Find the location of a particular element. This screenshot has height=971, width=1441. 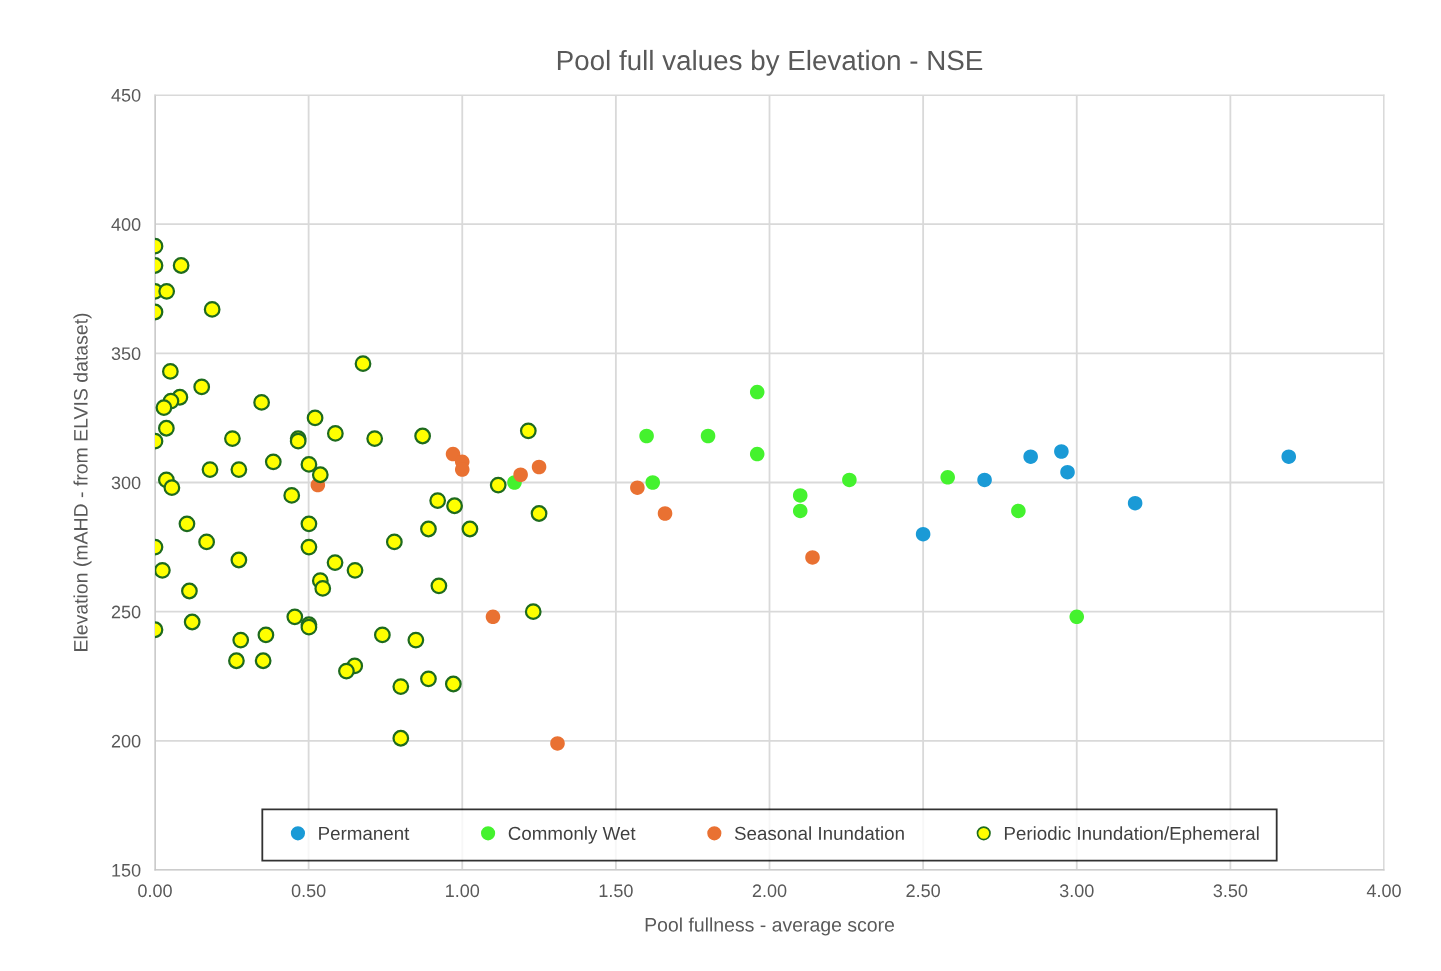

y-tick-label: 250 is located at coordinates (126, 612).